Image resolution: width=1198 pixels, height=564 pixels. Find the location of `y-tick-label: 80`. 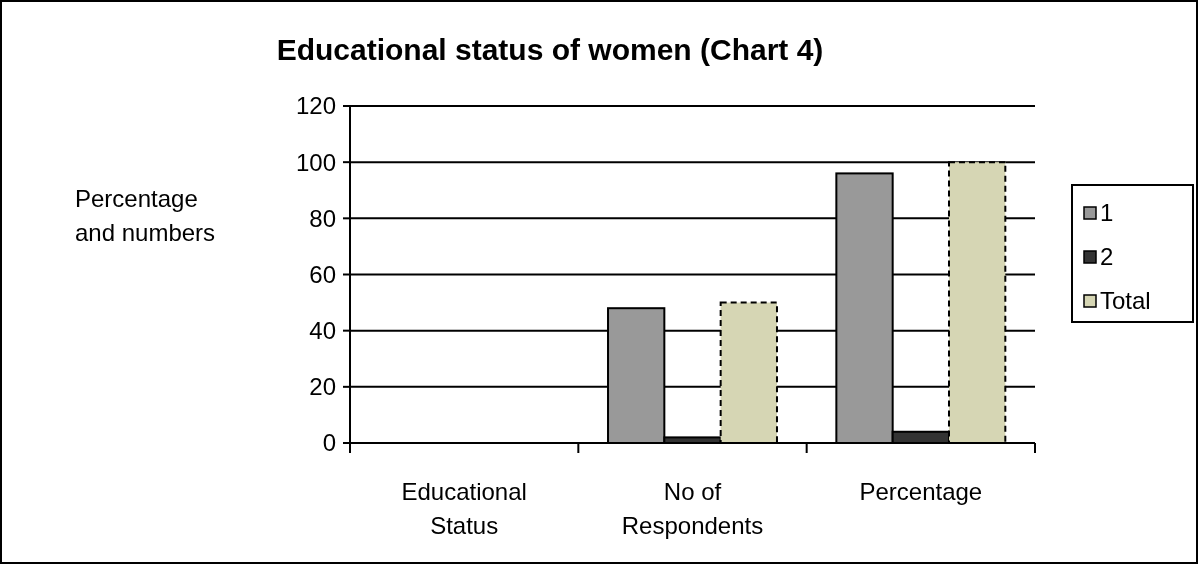

y-tick-label: 80 is located at coordinates (322, 218).